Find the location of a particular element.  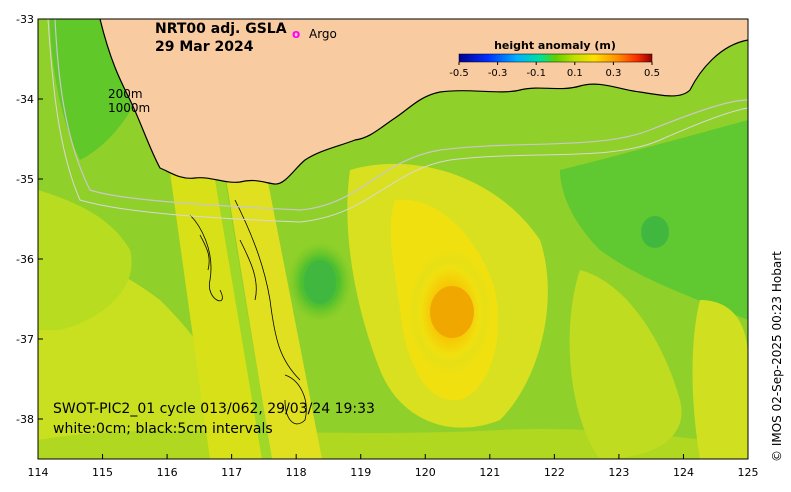

warm-eddy-center is located at coordinates (452, 312).